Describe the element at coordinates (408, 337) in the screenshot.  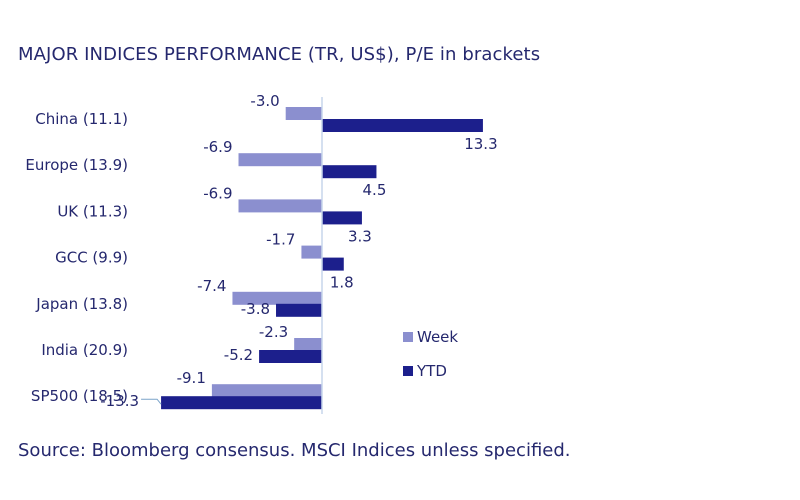
I see `legend-swatch-week` at that location.